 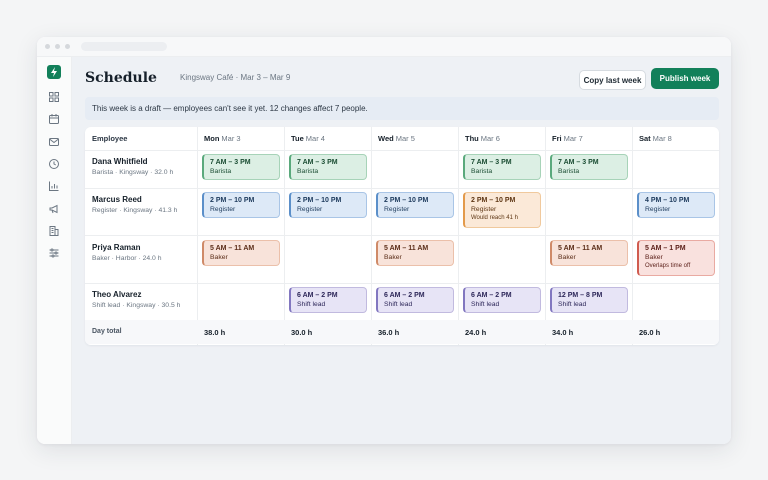 I want to click on employee-meta: Barista · Kingsway · 32.0 h, so click(x=133, y=172).